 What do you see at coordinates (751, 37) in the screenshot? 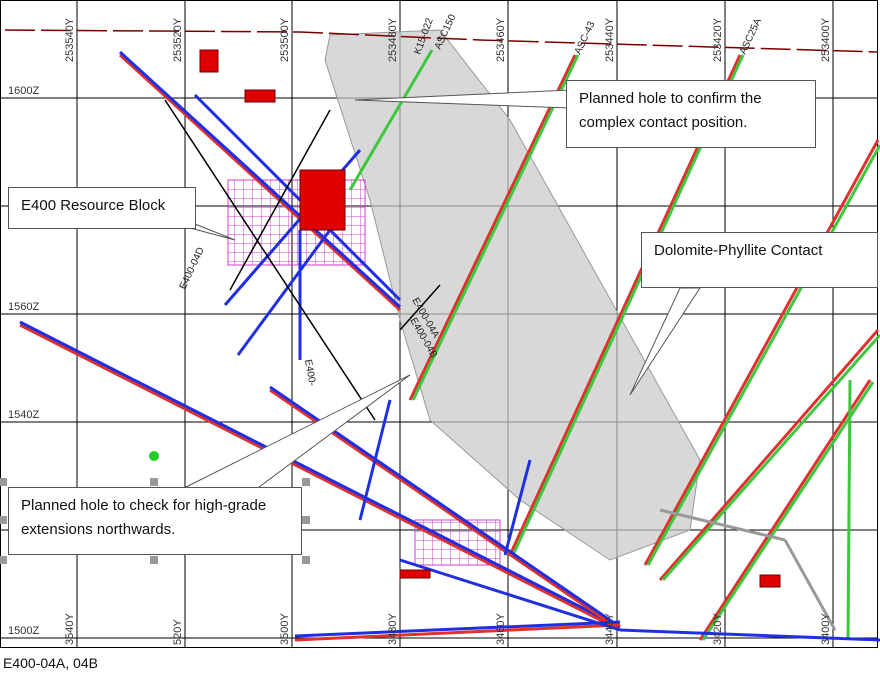
I see `hole-label: ASC25A` at bounding box center [751, 37].